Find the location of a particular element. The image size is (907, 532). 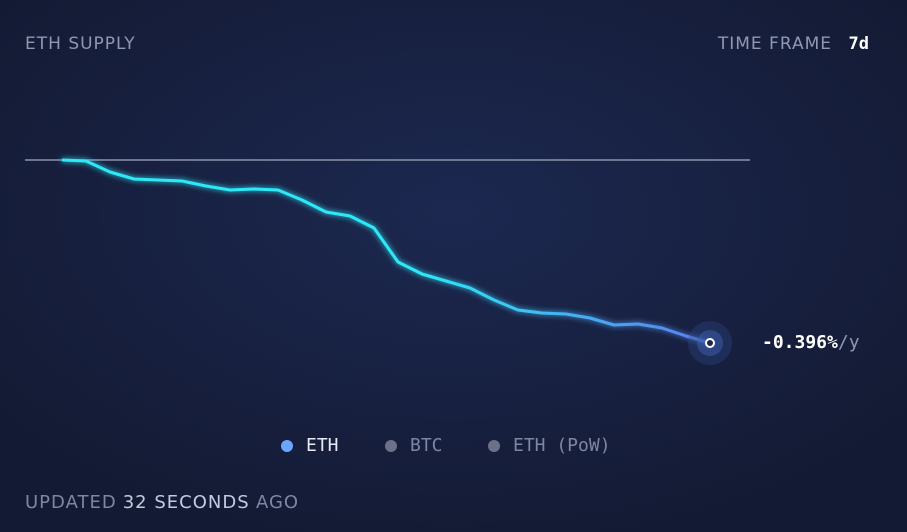

title: ETH SUPPLY is located at coordinates (80, 44).